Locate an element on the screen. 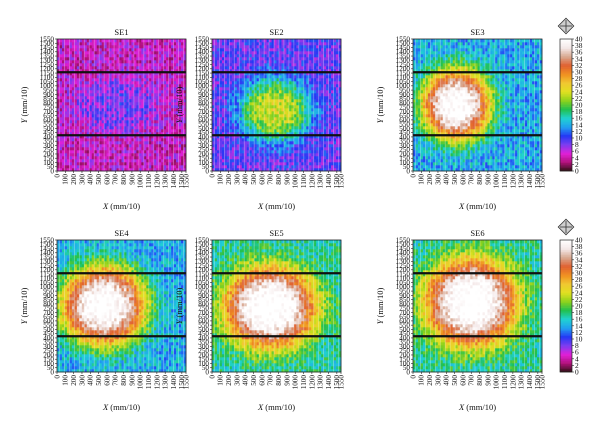  x-tick-label: 200 is located at coordinates (229, 179).